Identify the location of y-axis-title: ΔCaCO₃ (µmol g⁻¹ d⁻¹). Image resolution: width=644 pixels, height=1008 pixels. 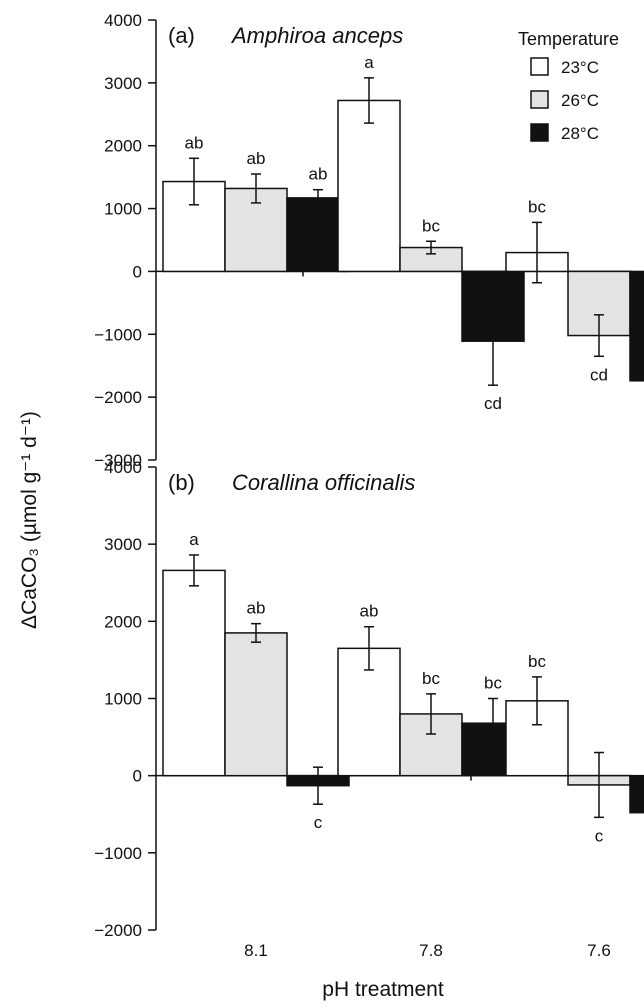
(29, 520).